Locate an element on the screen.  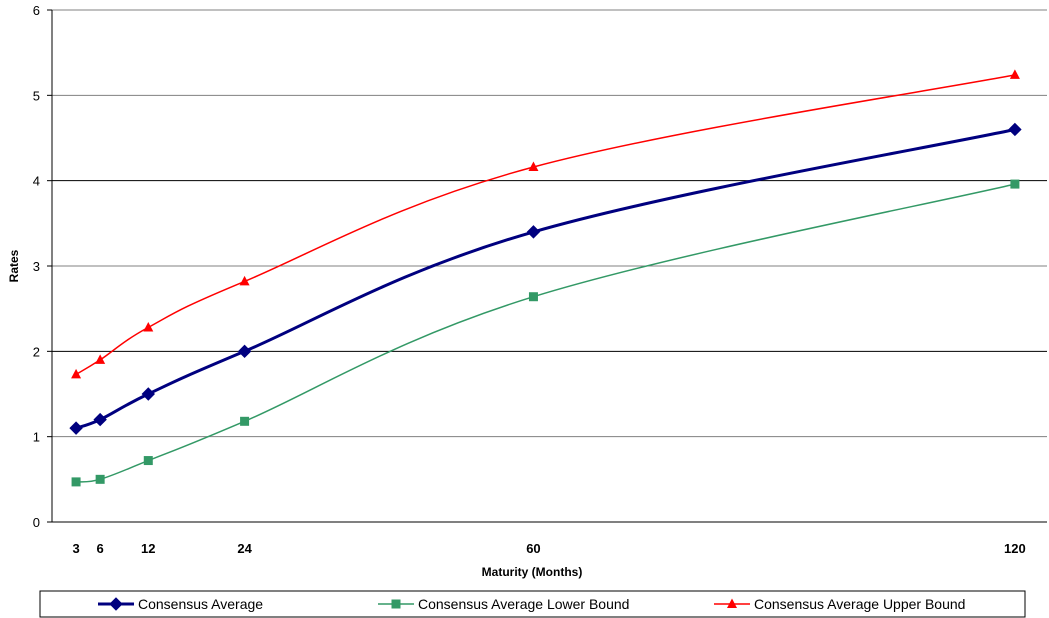
legend-label: Consensus Average Upper Bound is located at coordinates (859, 604).